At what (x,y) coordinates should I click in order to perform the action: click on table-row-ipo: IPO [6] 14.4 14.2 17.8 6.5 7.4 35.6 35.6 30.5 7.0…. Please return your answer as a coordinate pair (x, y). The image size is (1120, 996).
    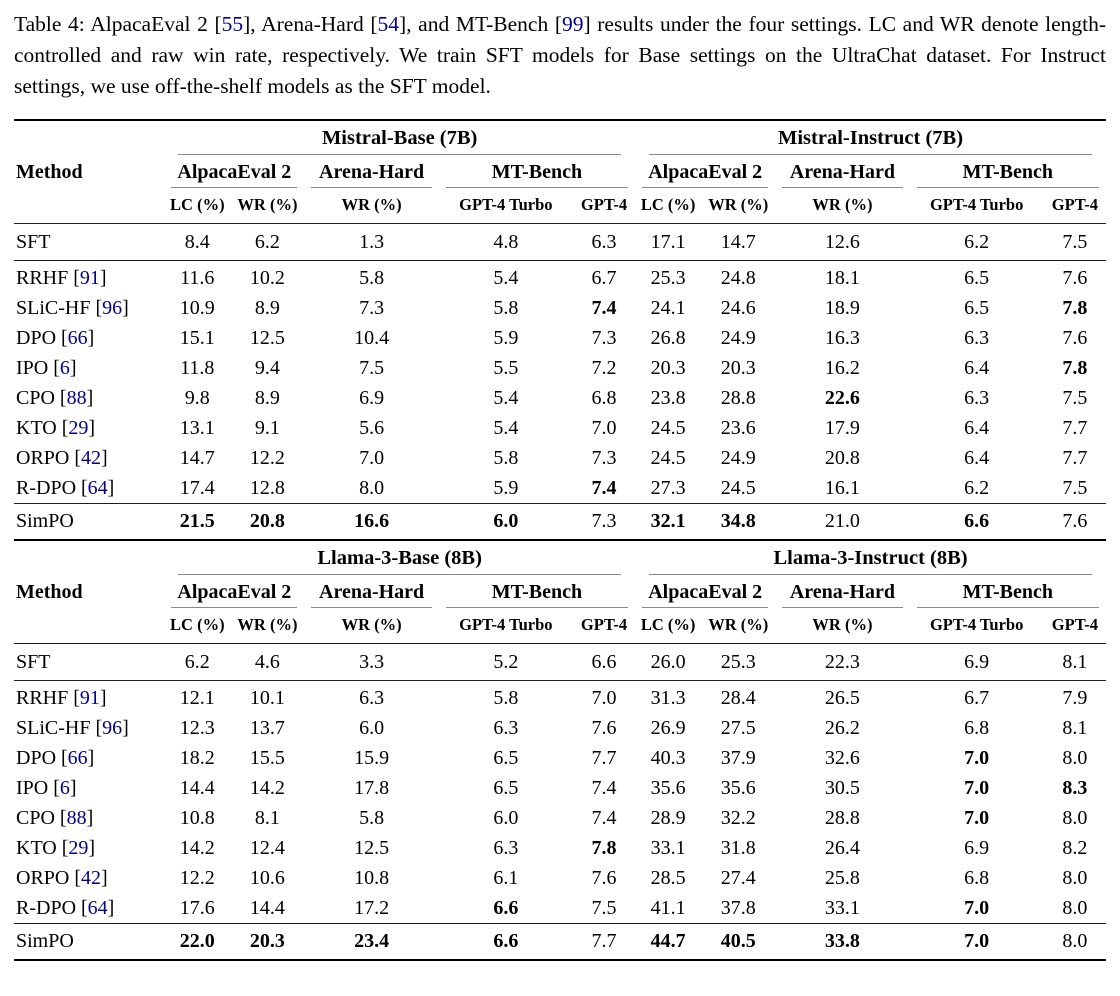
    Looking at the image, I should click on (560, 788).